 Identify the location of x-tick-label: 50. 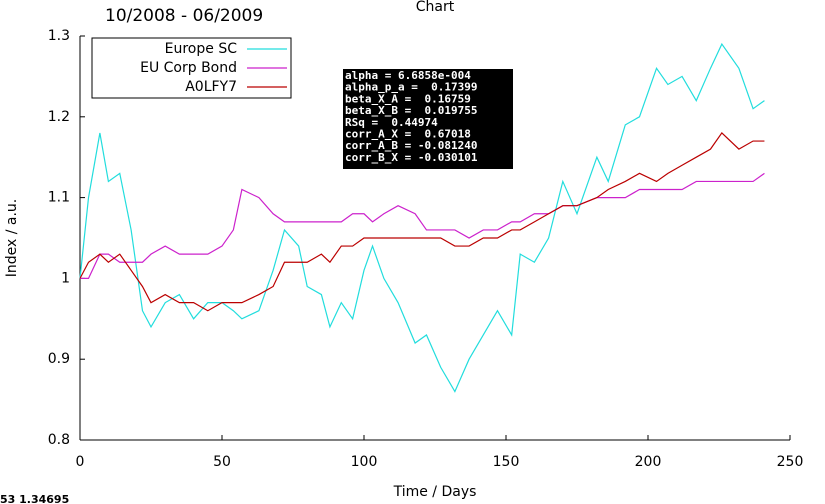
(222, 462).